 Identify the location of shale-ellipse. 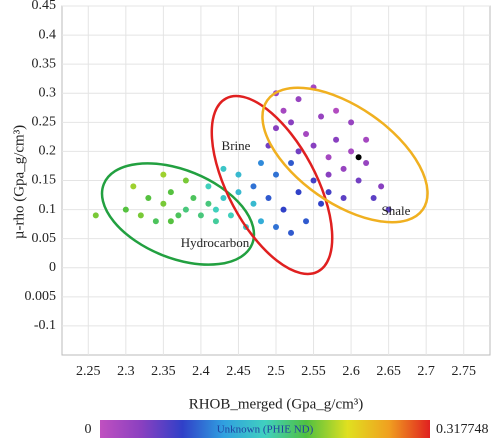
(345, 155).